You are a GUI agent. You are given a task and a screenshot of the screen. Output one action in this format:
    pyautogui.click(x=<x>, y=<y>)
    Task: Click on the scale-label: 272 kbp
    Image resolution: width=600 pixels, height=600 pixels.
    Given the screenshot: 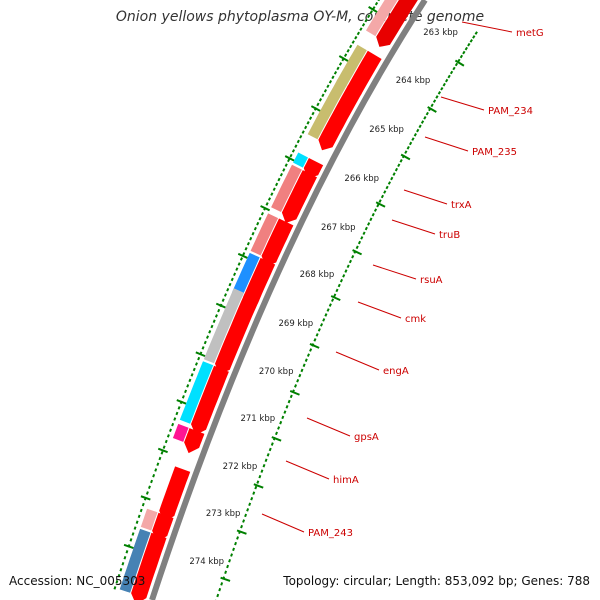 What is the action you would take?
    pyautogui.click(x=240, y=467)
    